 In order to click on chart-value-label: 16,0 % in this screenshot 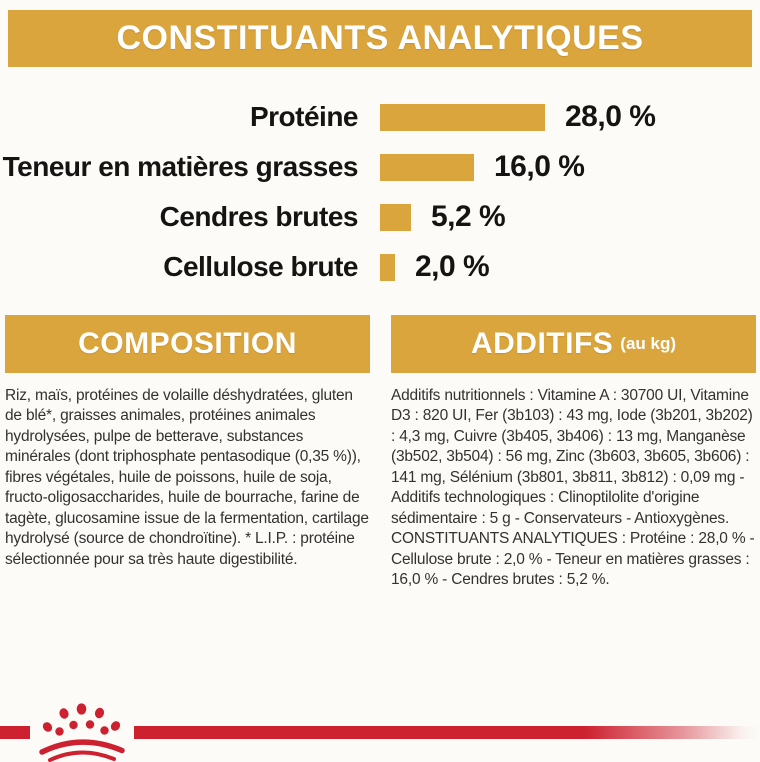, I will do `click(539, 166)`.